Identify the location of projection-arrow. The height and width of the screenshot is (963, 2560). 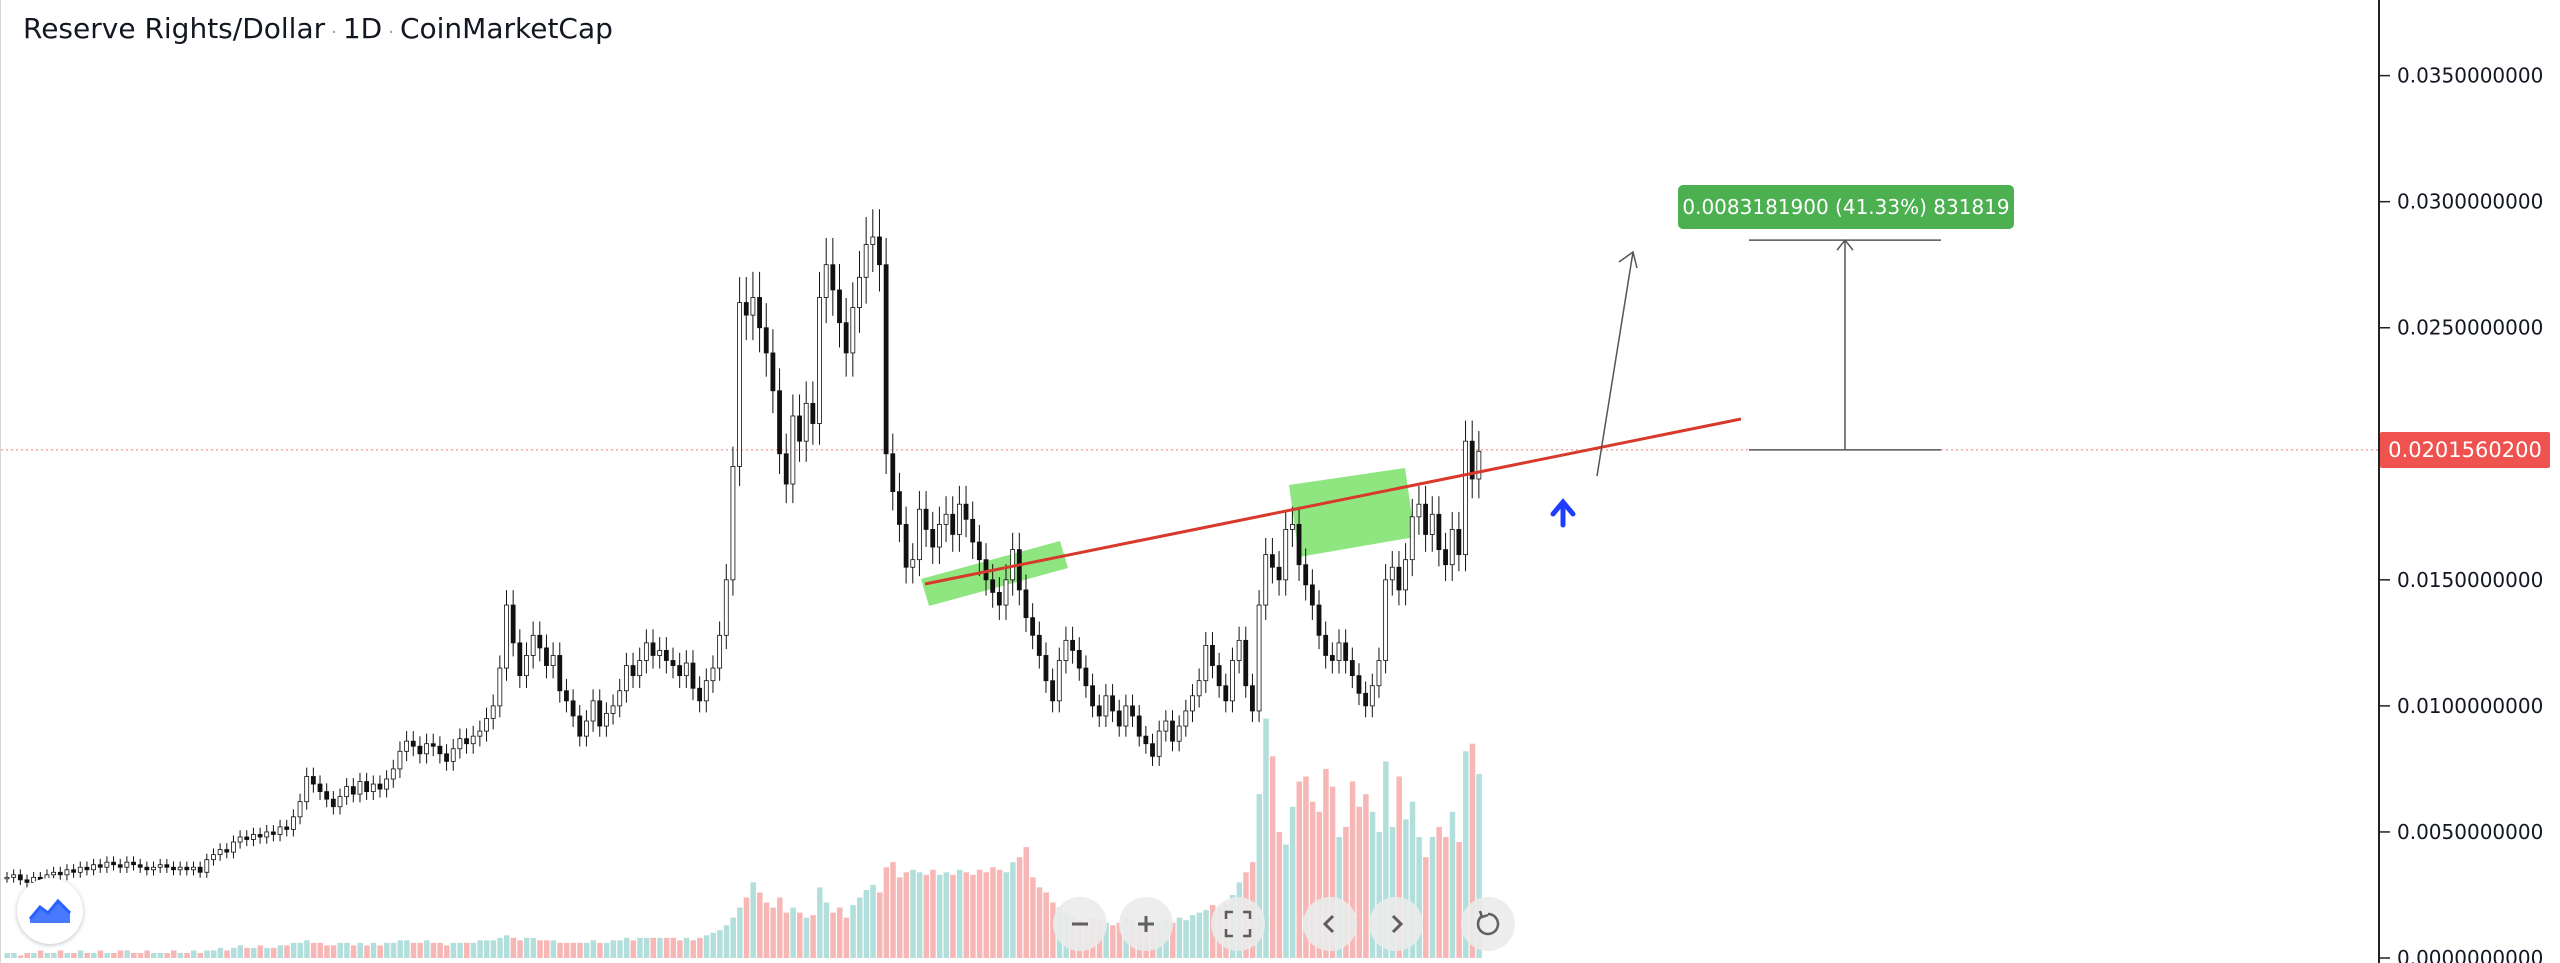
(1617, 363).